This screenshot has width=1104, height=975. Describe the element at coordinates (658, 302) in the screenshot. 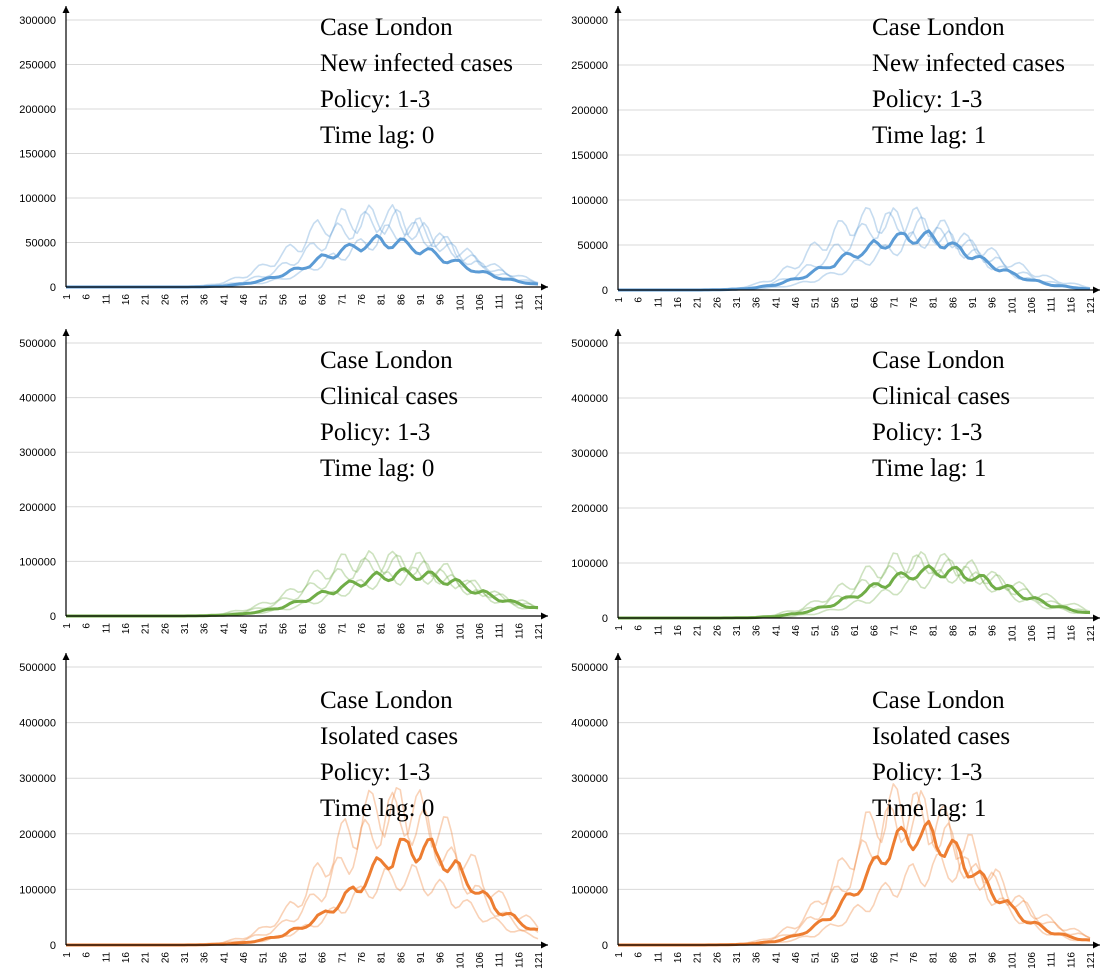

I see `x-tick-label: 11` at that location.